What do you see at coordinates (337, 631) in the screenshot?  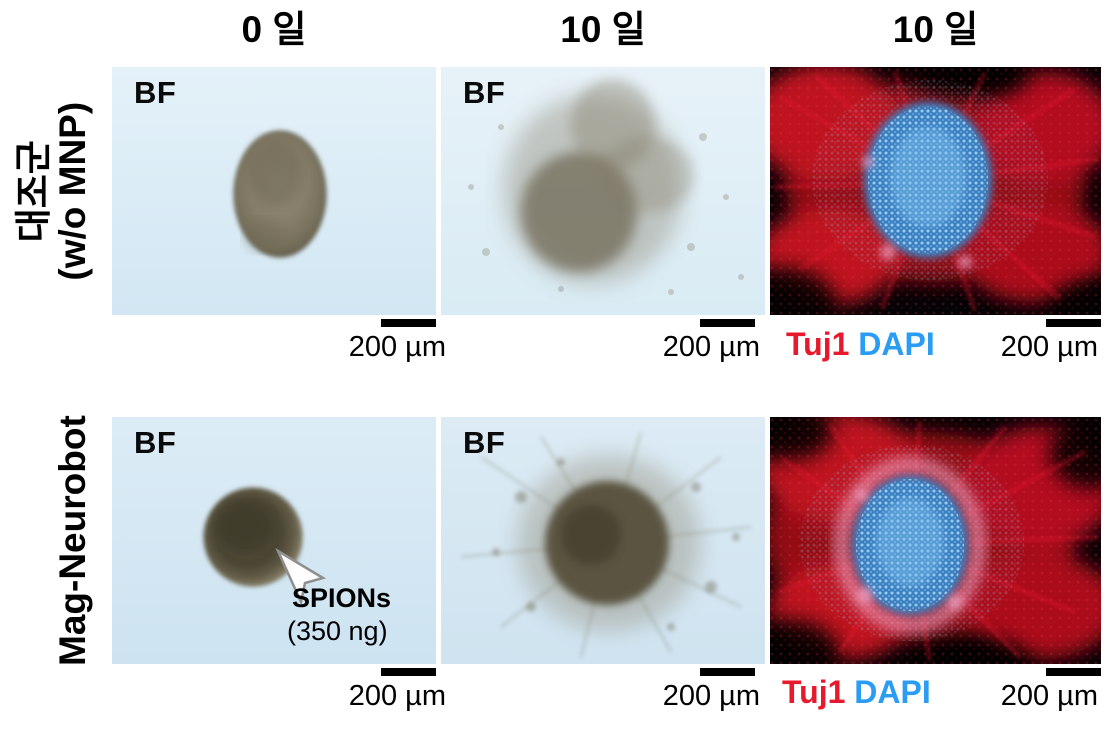 I see `spions-dose-annotation: (350 ng)` at bounding box center [337, 631].